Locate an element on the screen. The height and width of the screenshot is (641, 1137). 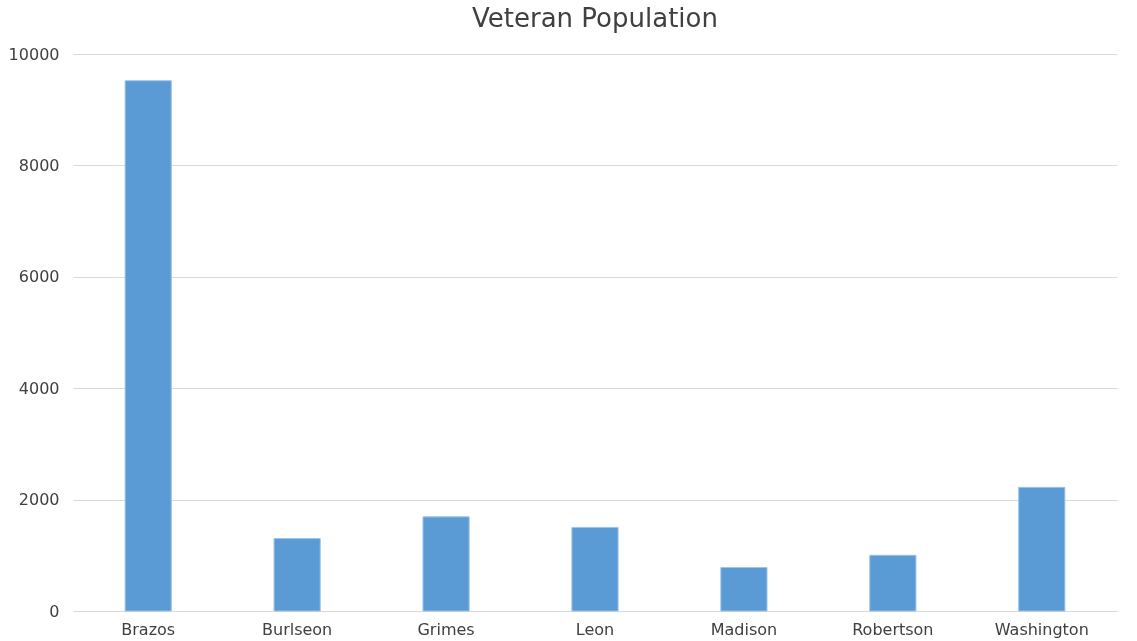
y-tick-label: 6000 is located at coordinates (39, 277).